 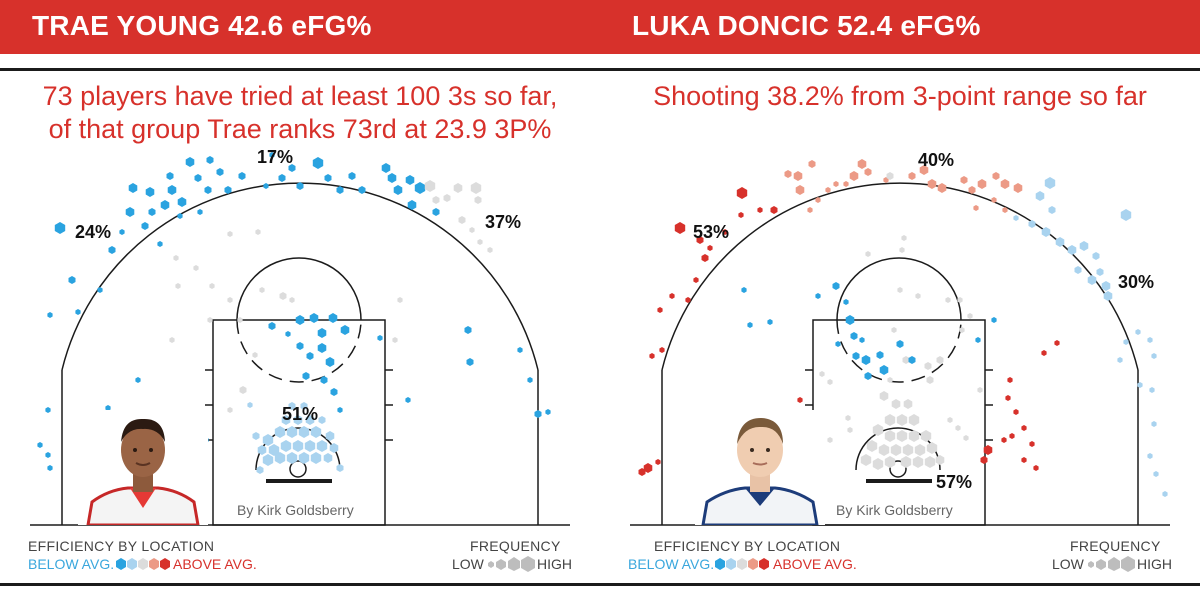 I want to click on avatar-right, so click(x=760, y=467).